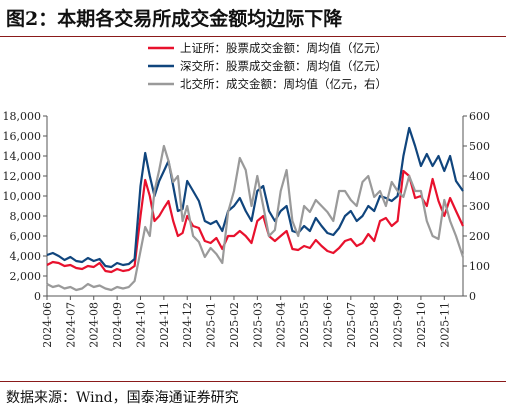  I want to click on x-tick-label: 2024-11, so click(164, 325).